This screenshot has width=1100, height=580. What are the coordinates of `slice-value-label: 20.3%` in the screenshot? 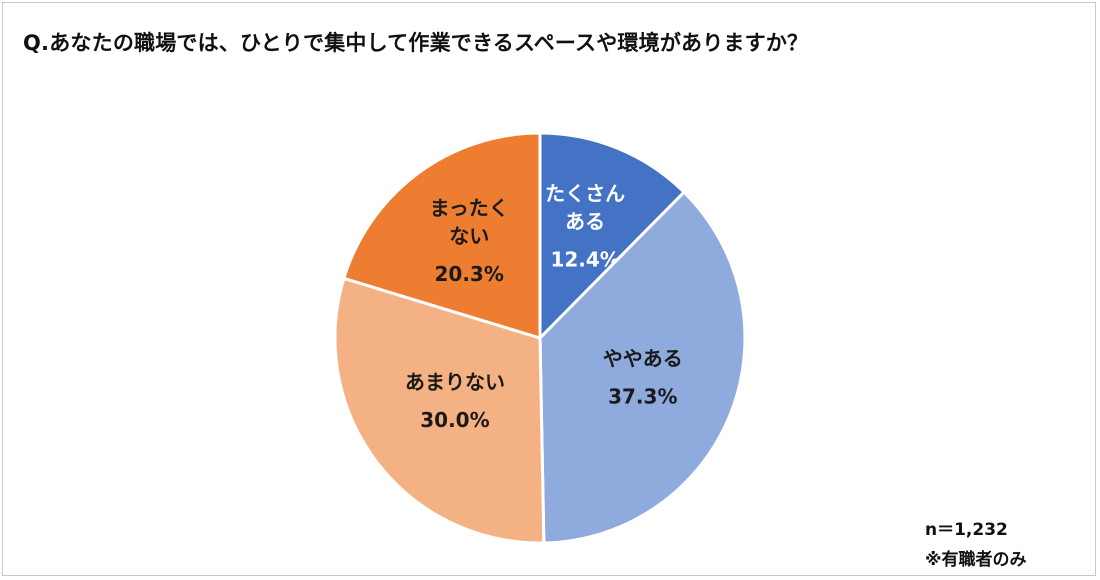 It's located at (469, 274).